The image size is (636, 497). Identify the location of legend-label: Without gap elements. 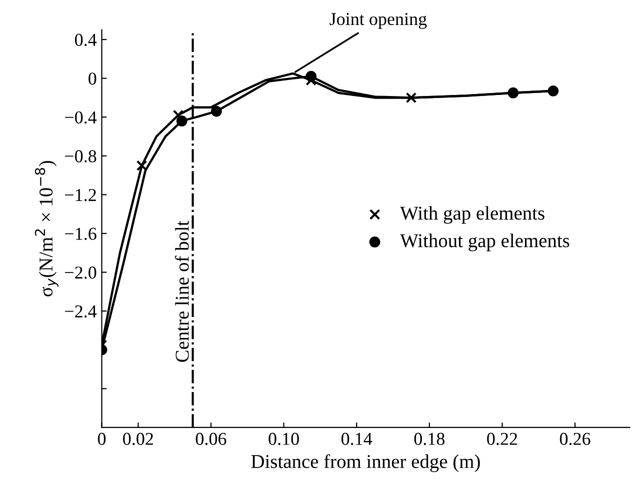
(485, 243).